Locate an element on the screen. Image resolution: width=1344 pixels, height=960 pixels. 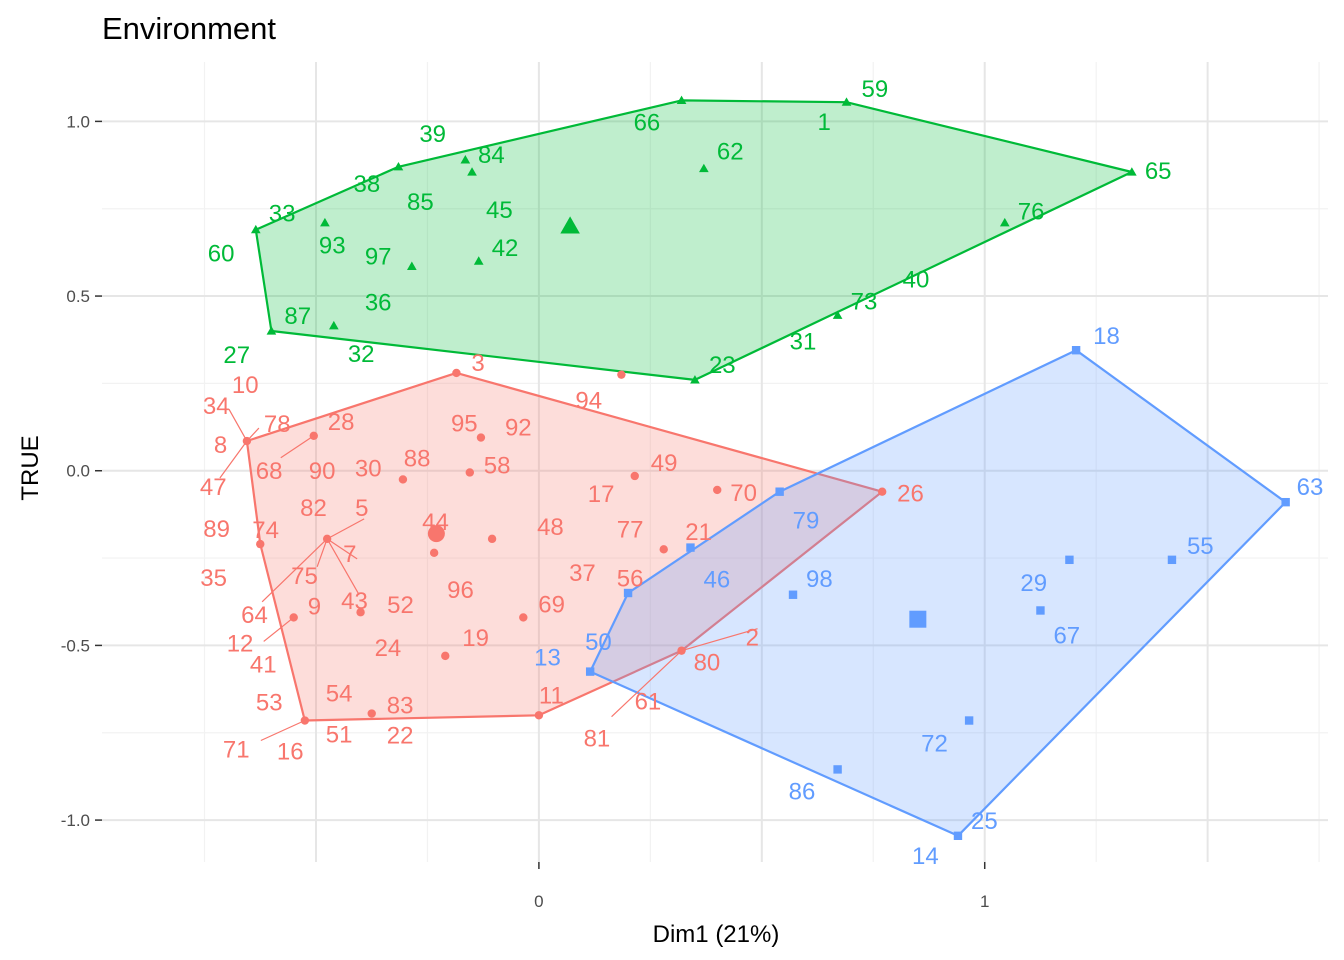
y-tick-label: 0.0 is located at coordinates (78, 471).